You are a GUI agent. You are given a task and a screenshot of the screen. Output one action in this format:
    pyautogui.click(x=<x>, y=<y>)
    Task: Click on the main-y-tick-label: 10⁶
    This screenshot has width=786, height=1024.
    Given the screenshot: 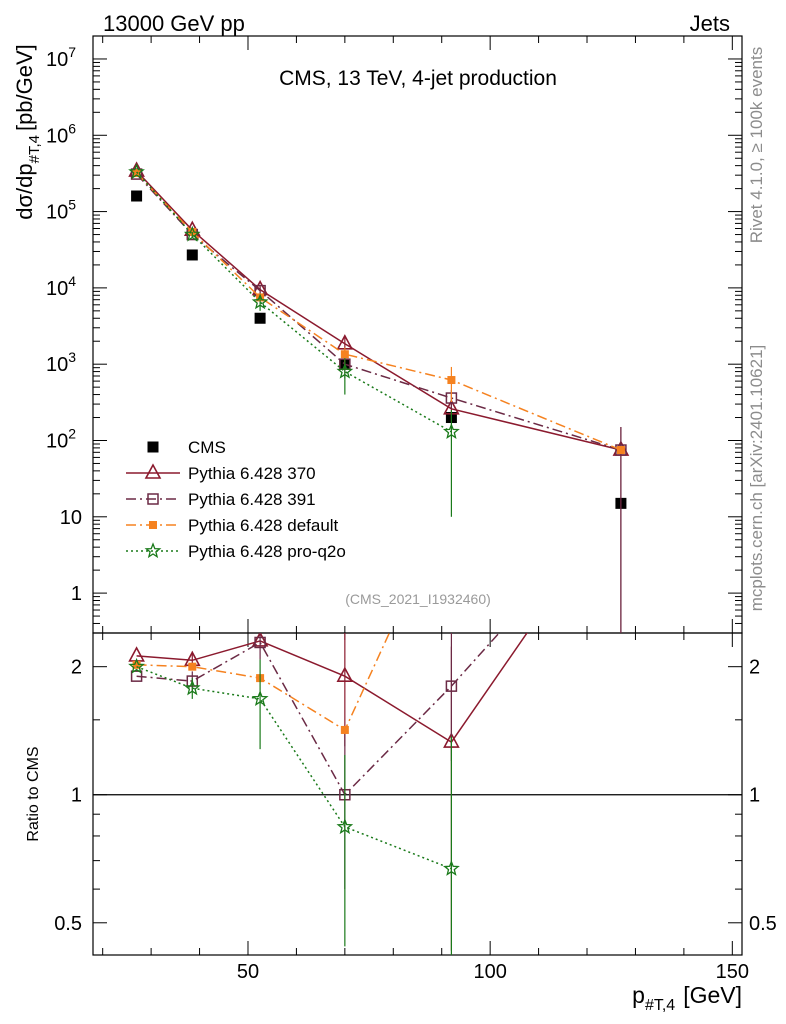 What is the action you would take?
    pyautogui.click(x=61, y=133)
    